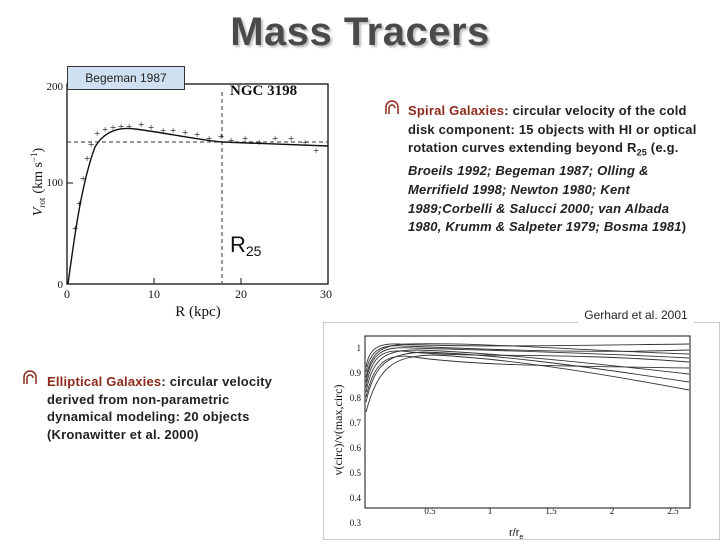 The image size is (720, 540). What do you see at coordinates (55, 183) in the screenshot?
I see `y-tick-label: 100` at bounding box center [55, 183].